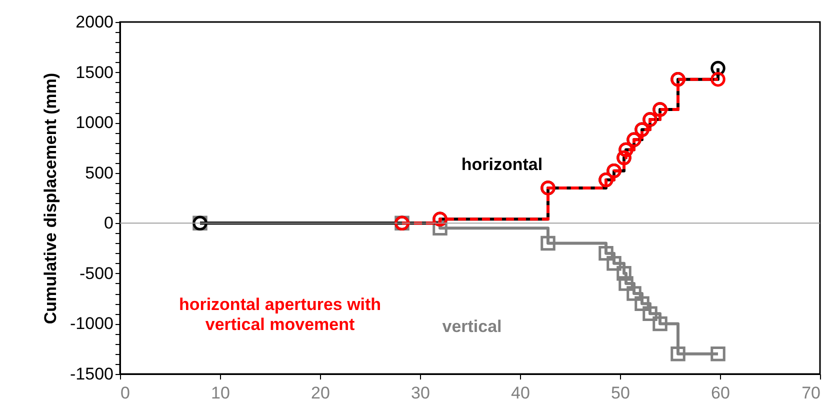 The image size is (832, 416). I want to click on y-tick-label: -1500, so click(92, 374).